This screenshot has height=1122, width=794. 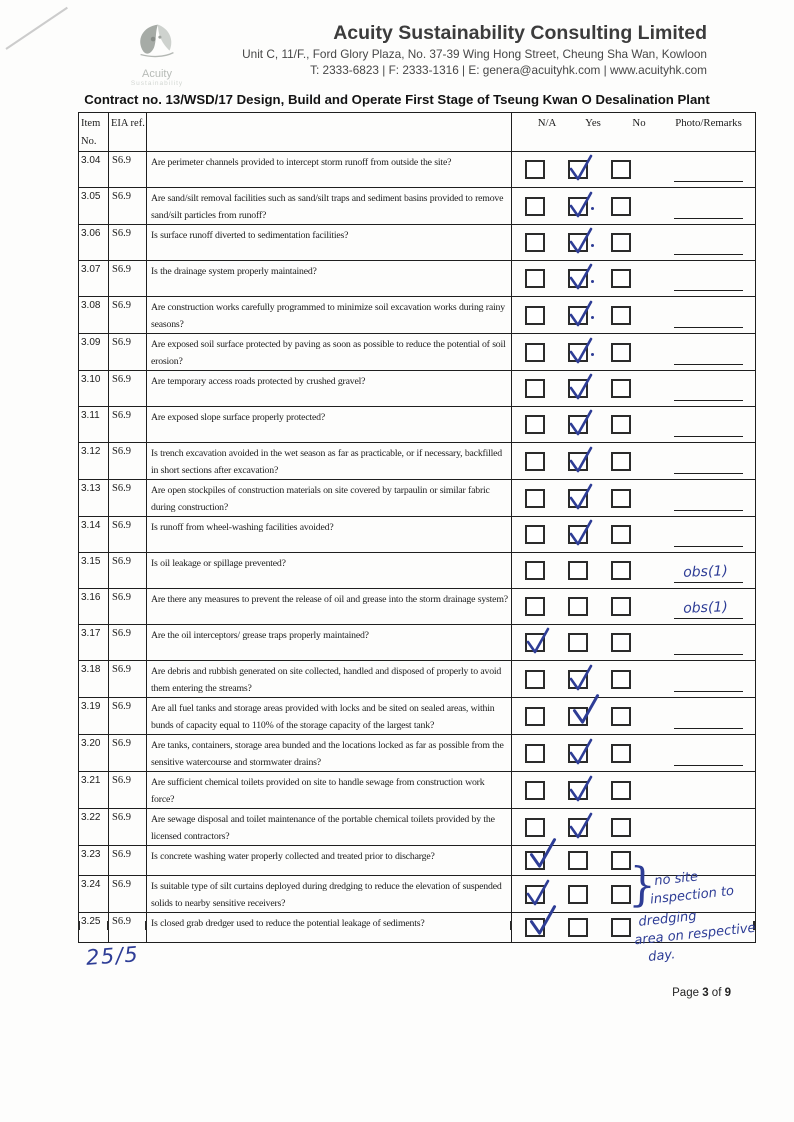 I want to click on scan-artifact-stub, so click(x=108, y=925).